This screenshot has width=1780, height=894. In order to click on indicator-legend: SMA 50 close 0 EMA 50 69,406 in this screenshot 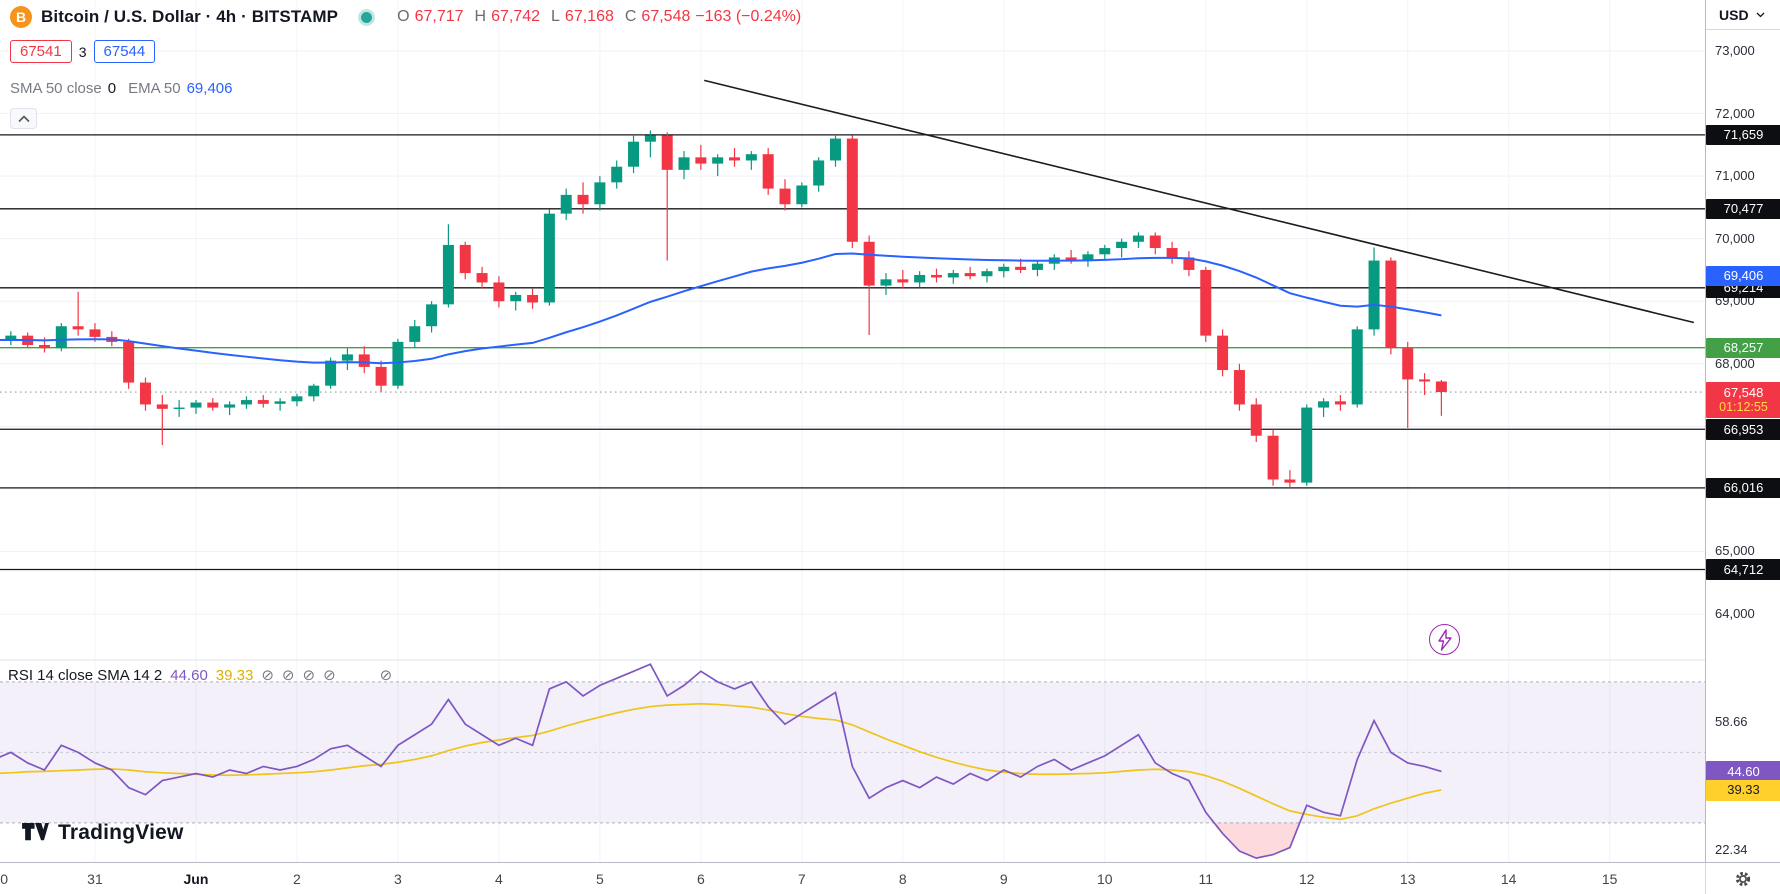, I will do `click(121, 88)`.